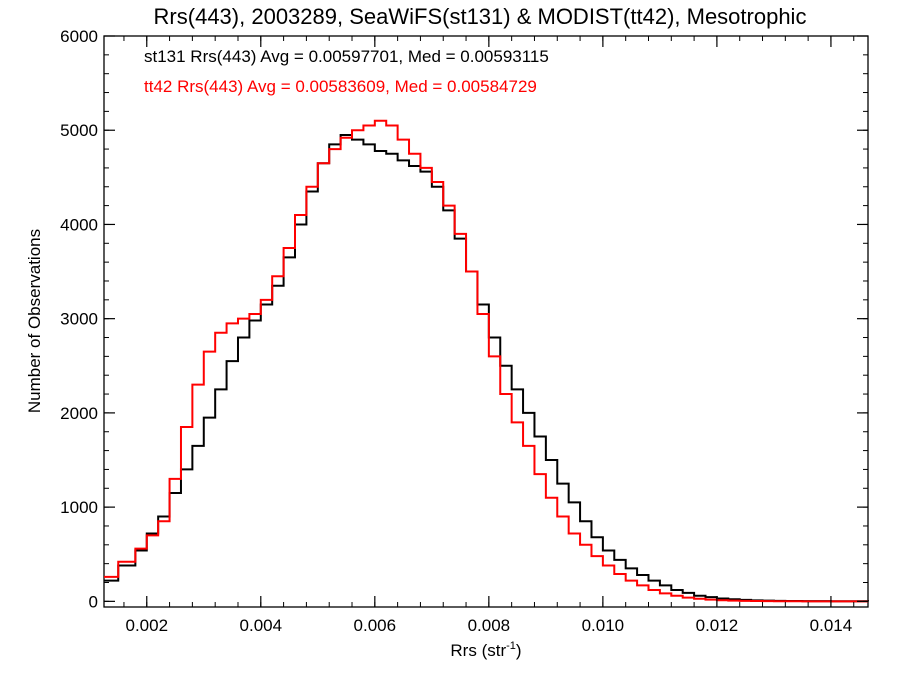  Describe the element at coordinates (79, 224) in the screenshot. I see `y-tick-label: 4000` at that location.